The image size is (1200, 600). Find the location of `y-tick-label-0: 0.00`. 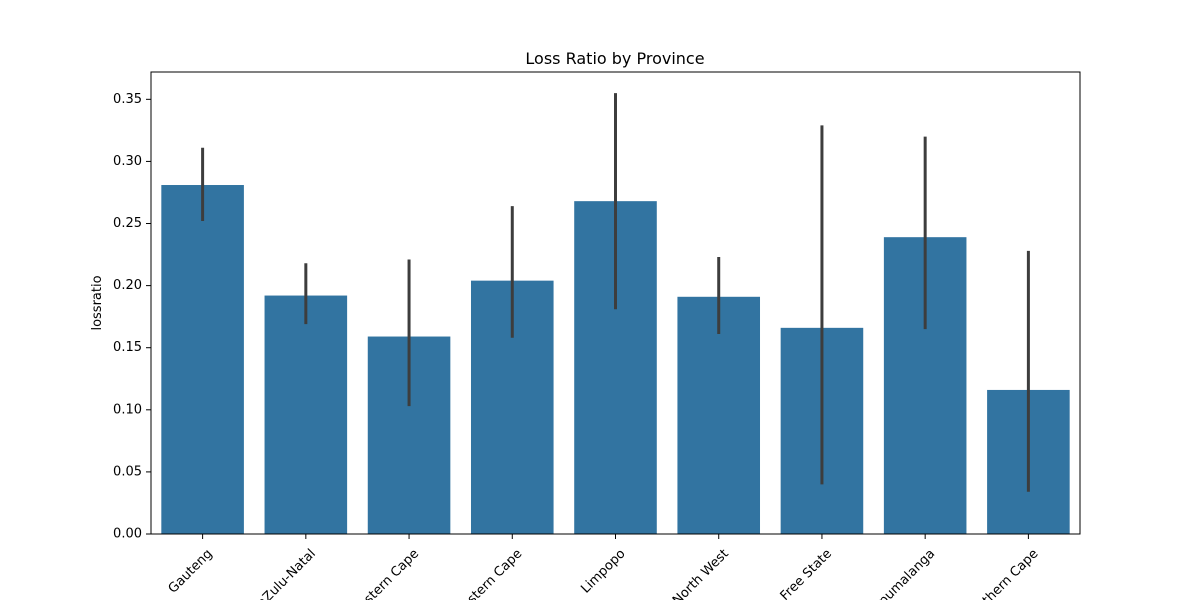

y-tick-label-0: 0.00 is located at coordinates (127, 534).